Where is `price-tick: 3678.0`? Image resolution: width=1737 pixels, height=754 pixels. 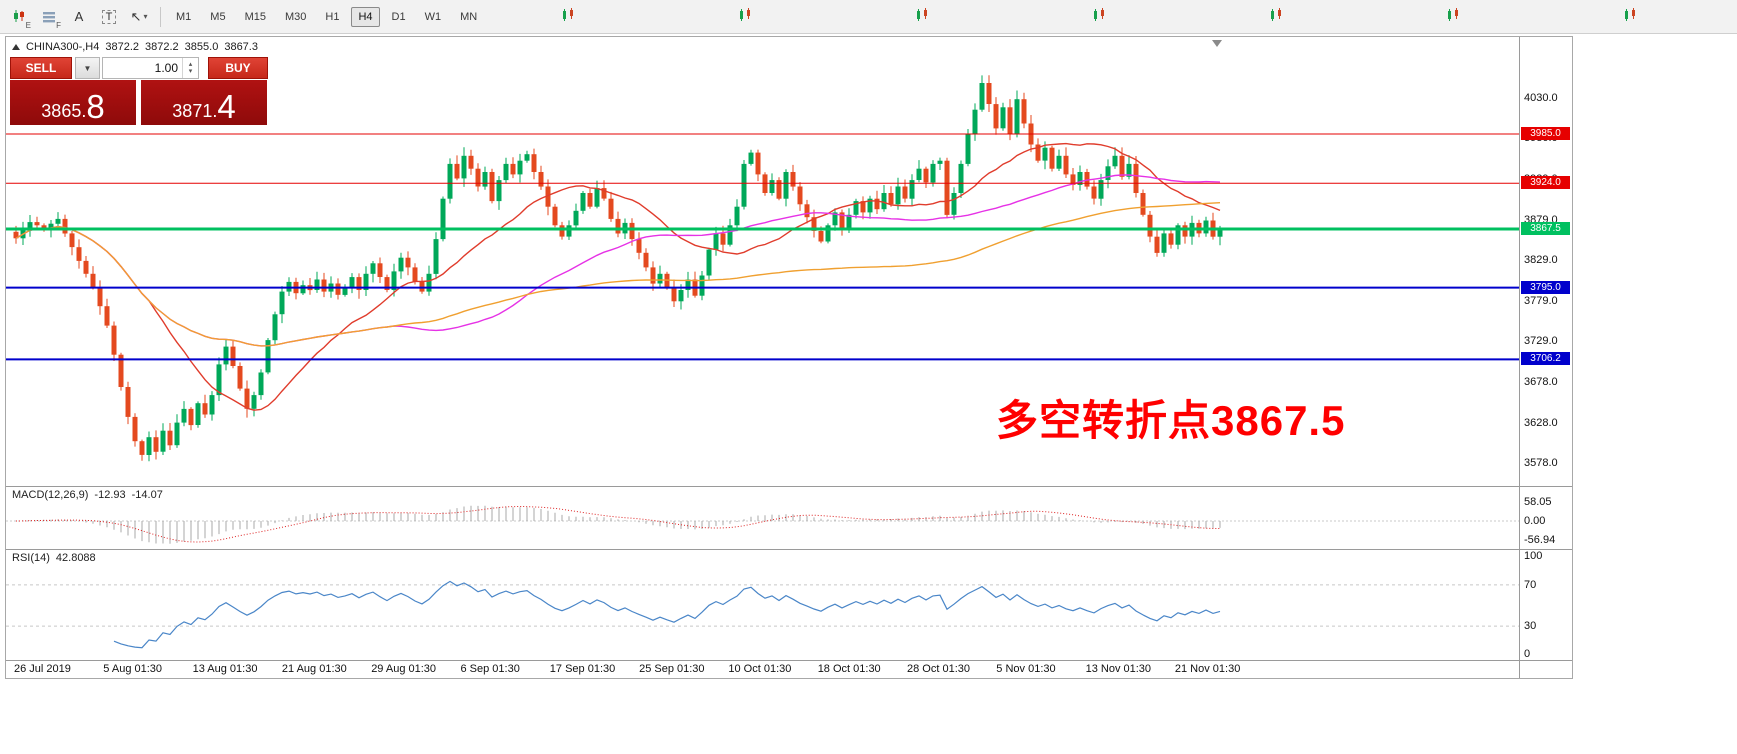
price-tick: 3678.0 is located at coordinates (1541, 382).